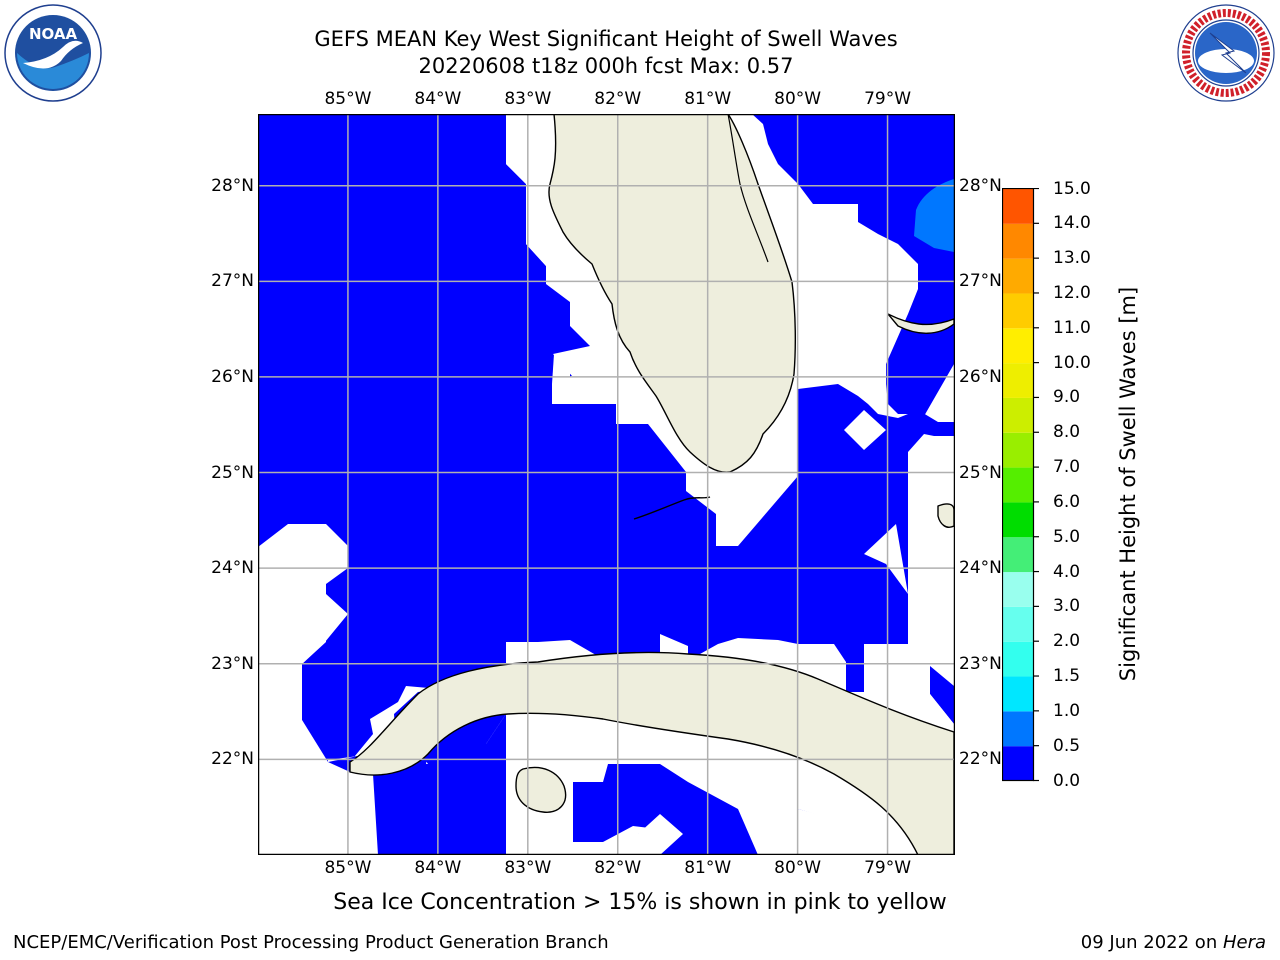 The width and height of the screenshot is (1280, 960). What do you see at coordinates (1067, 536) in the screenshot?
I see `colorbar-tick-label: 5.0` at bounding box center [1067, 536].